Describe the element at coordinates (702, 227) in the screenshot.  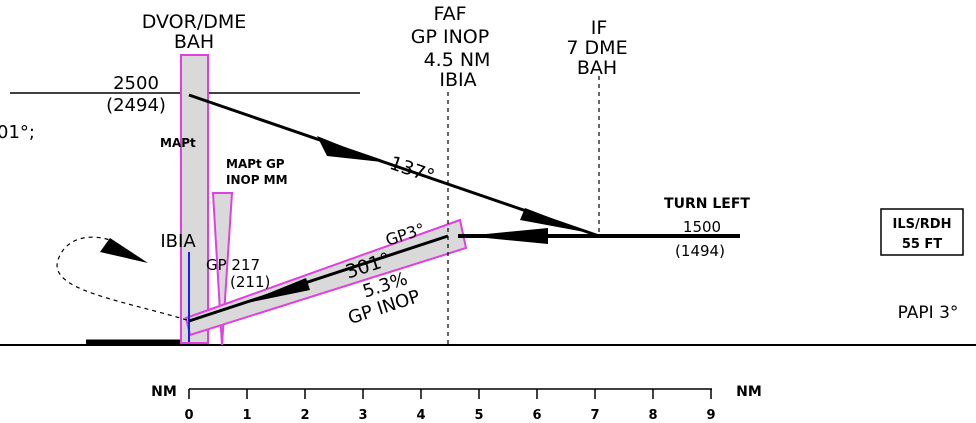
I see `altitude-1500: 1500` at that location.